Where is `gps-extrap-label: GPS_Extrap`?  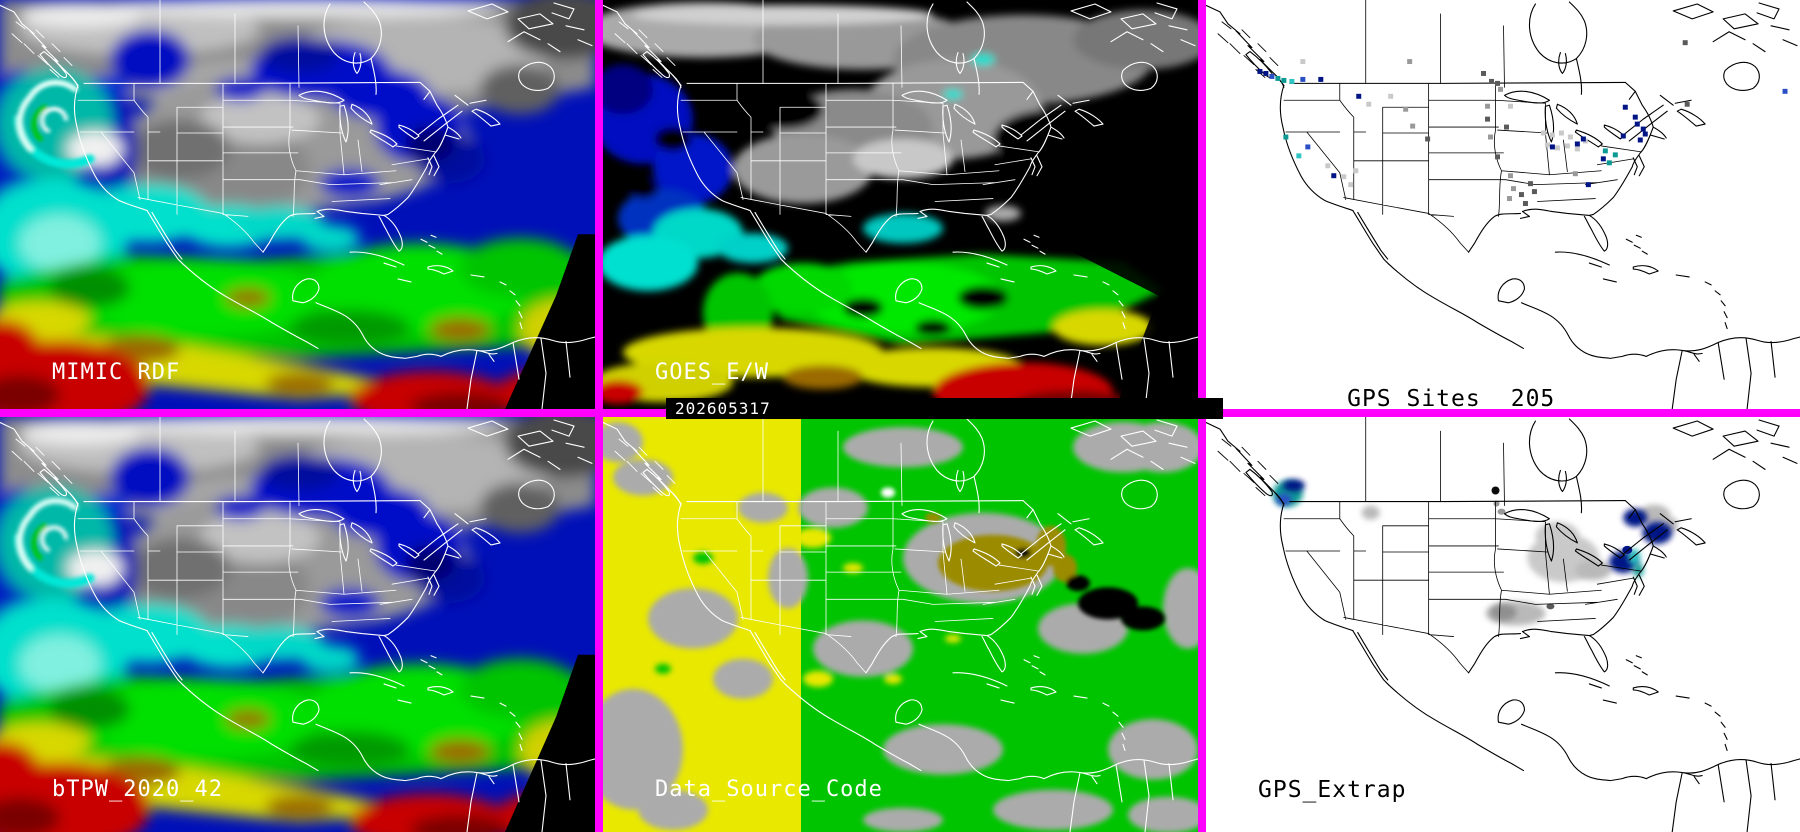
gps-extrap-label: GPS_Extrap is located at coordinates (1332, 790).